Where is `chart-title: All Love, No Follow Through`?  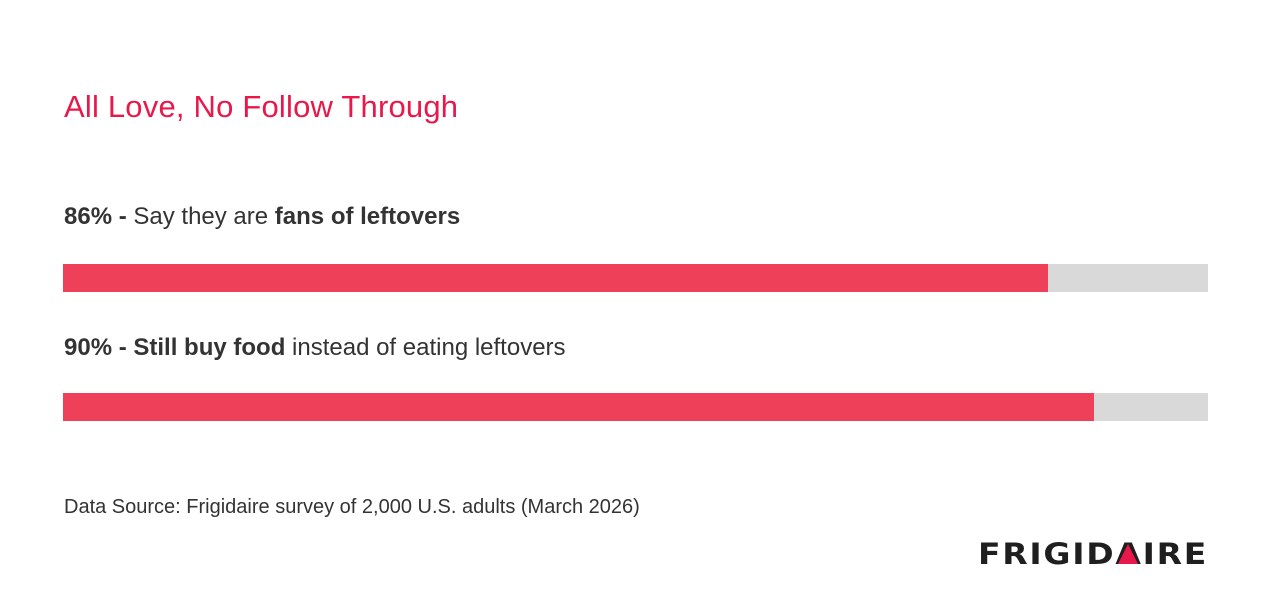
chart-title: All Love, No Follow Through is located at coordinates (261, 106).